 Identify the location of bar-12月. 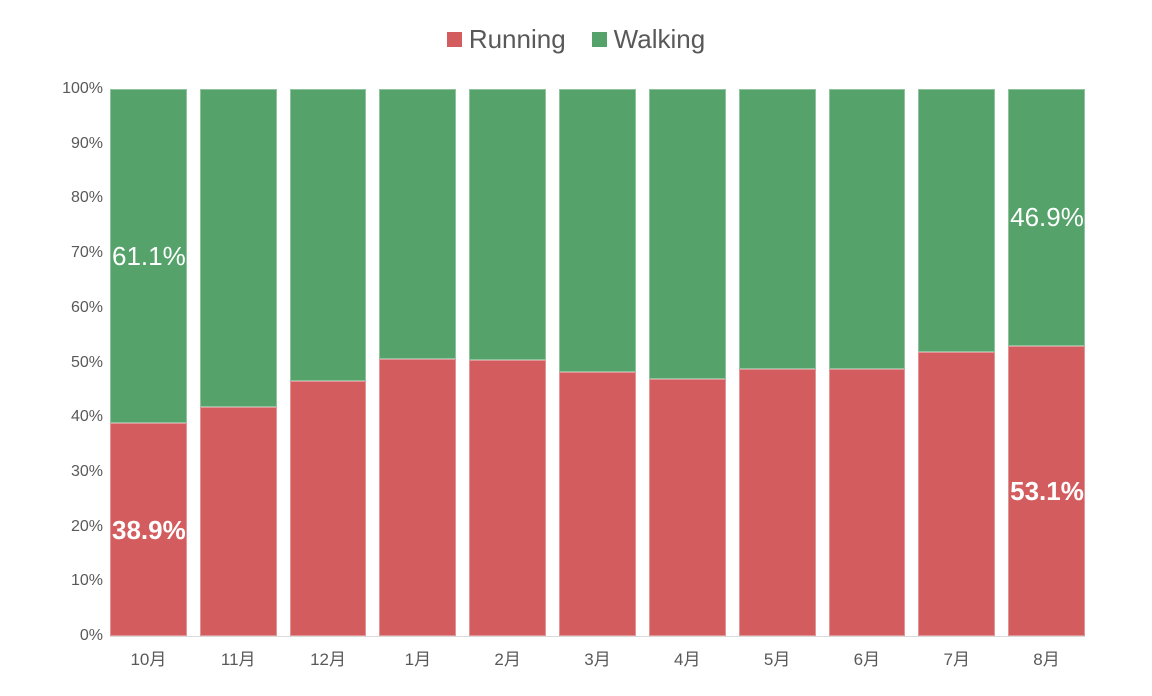
(328, 362).